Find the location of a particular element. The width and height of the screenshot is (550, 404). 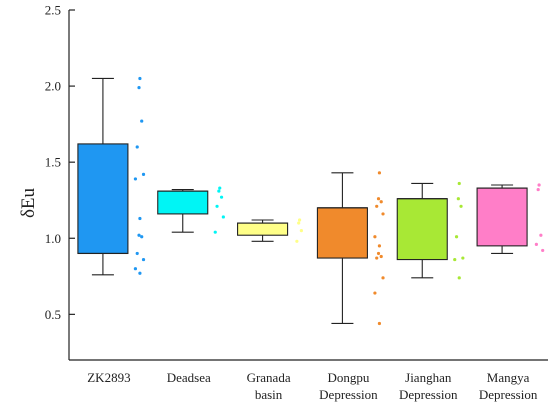

y-tick-label: 2.5 is located at coordinates (53, 10).